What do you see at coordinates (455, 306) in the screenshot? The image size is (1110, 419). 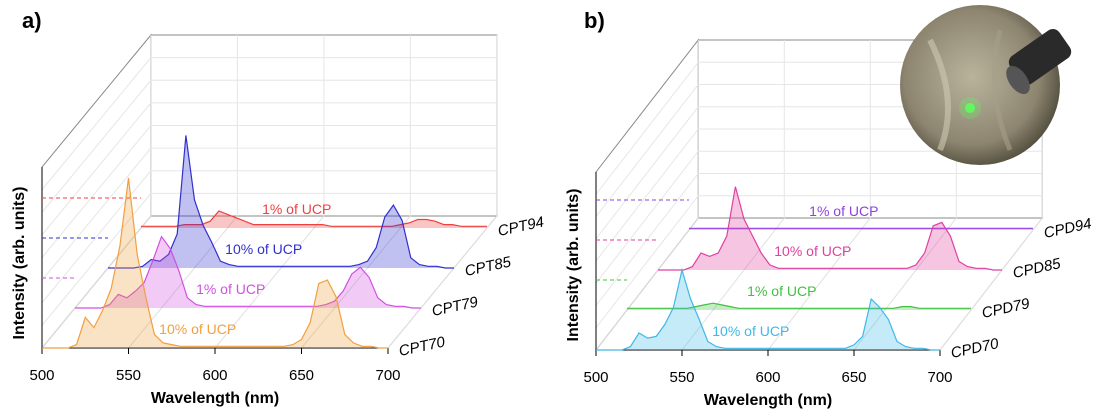 I see `series-name: CPT79` at bounding box center [455, 306].